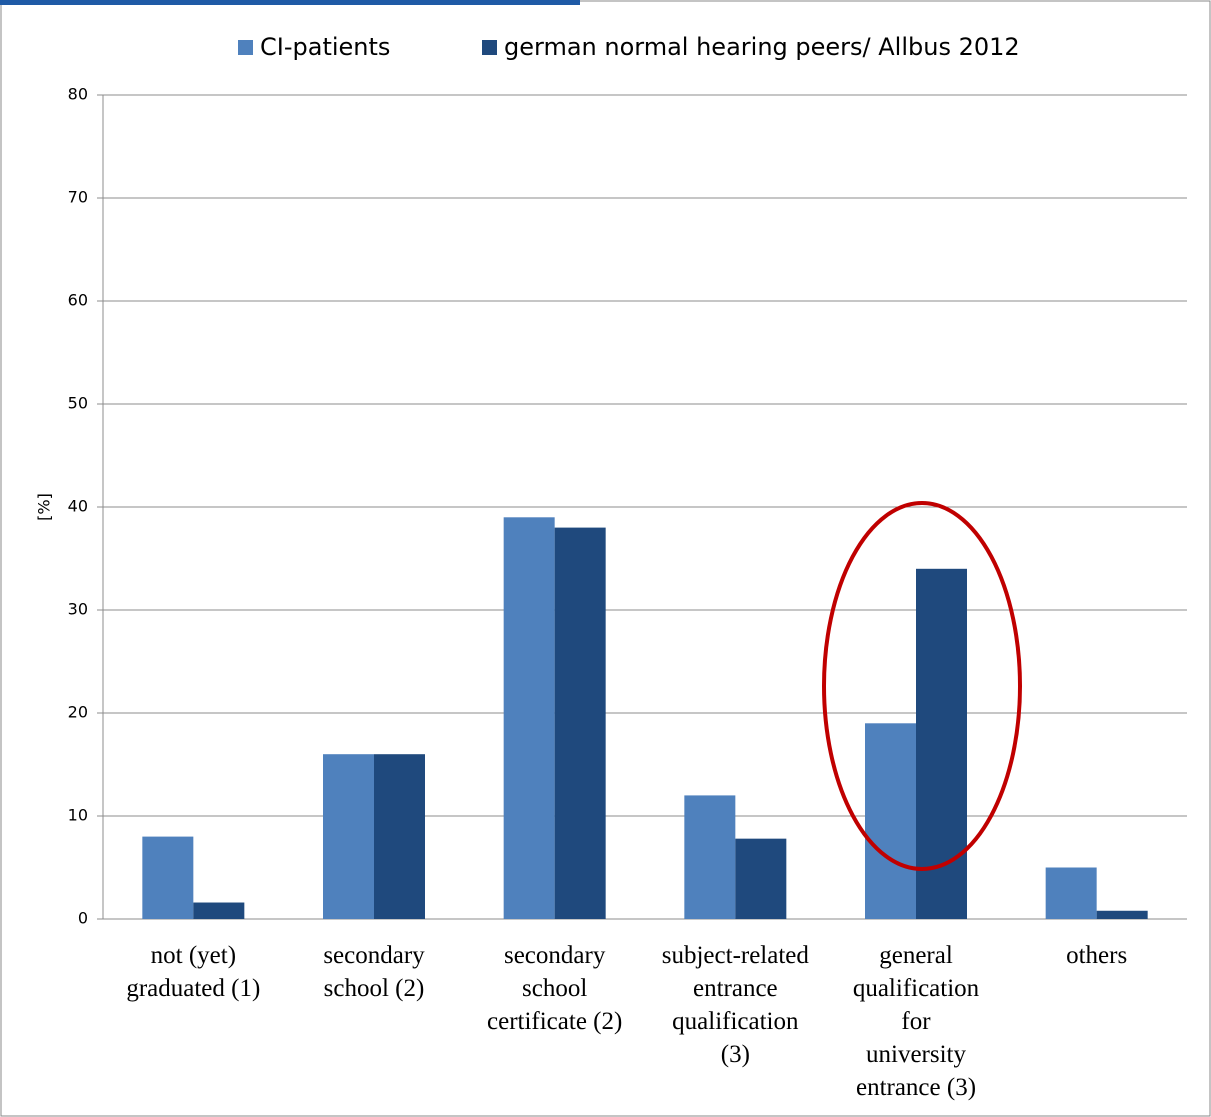  I want to click on y-tick-label: 50, so click(78, 403).